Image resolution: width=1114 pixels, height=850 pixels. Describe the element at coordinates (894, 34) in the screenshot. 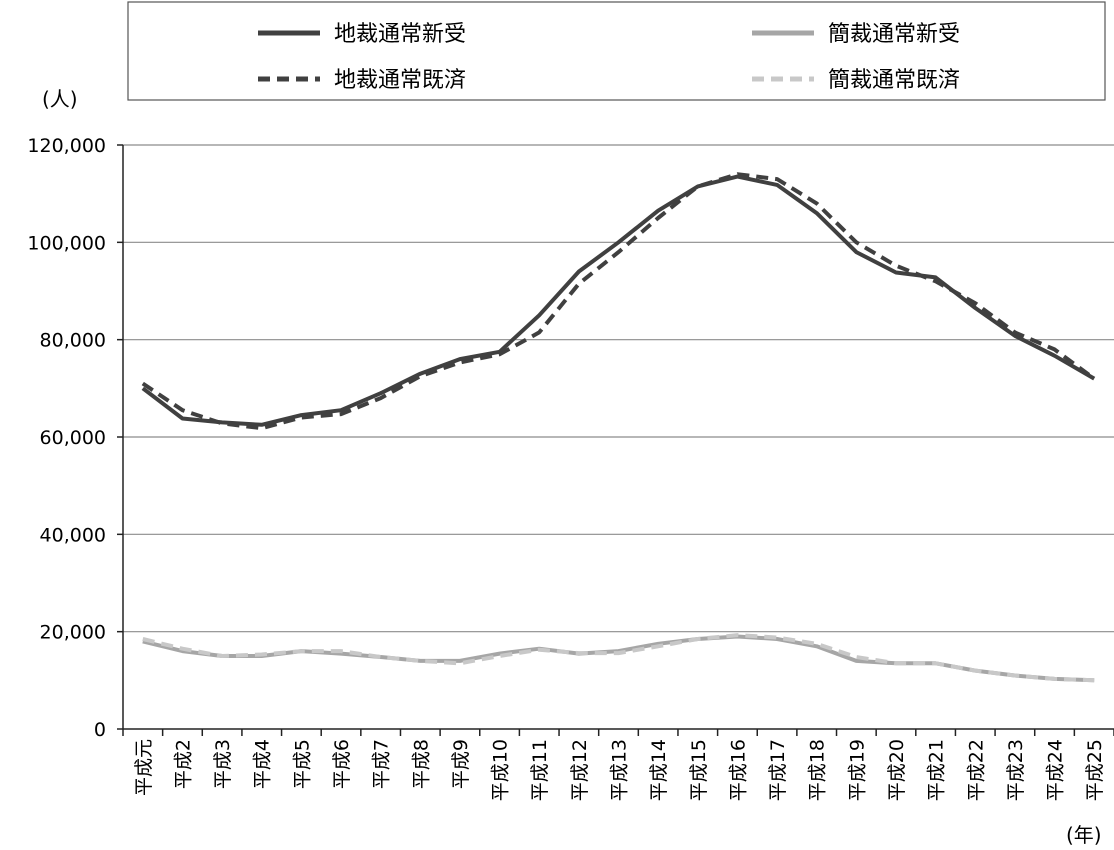

I see `legend-label-簡裁通常新受: 簡裁通常新受` at that location.